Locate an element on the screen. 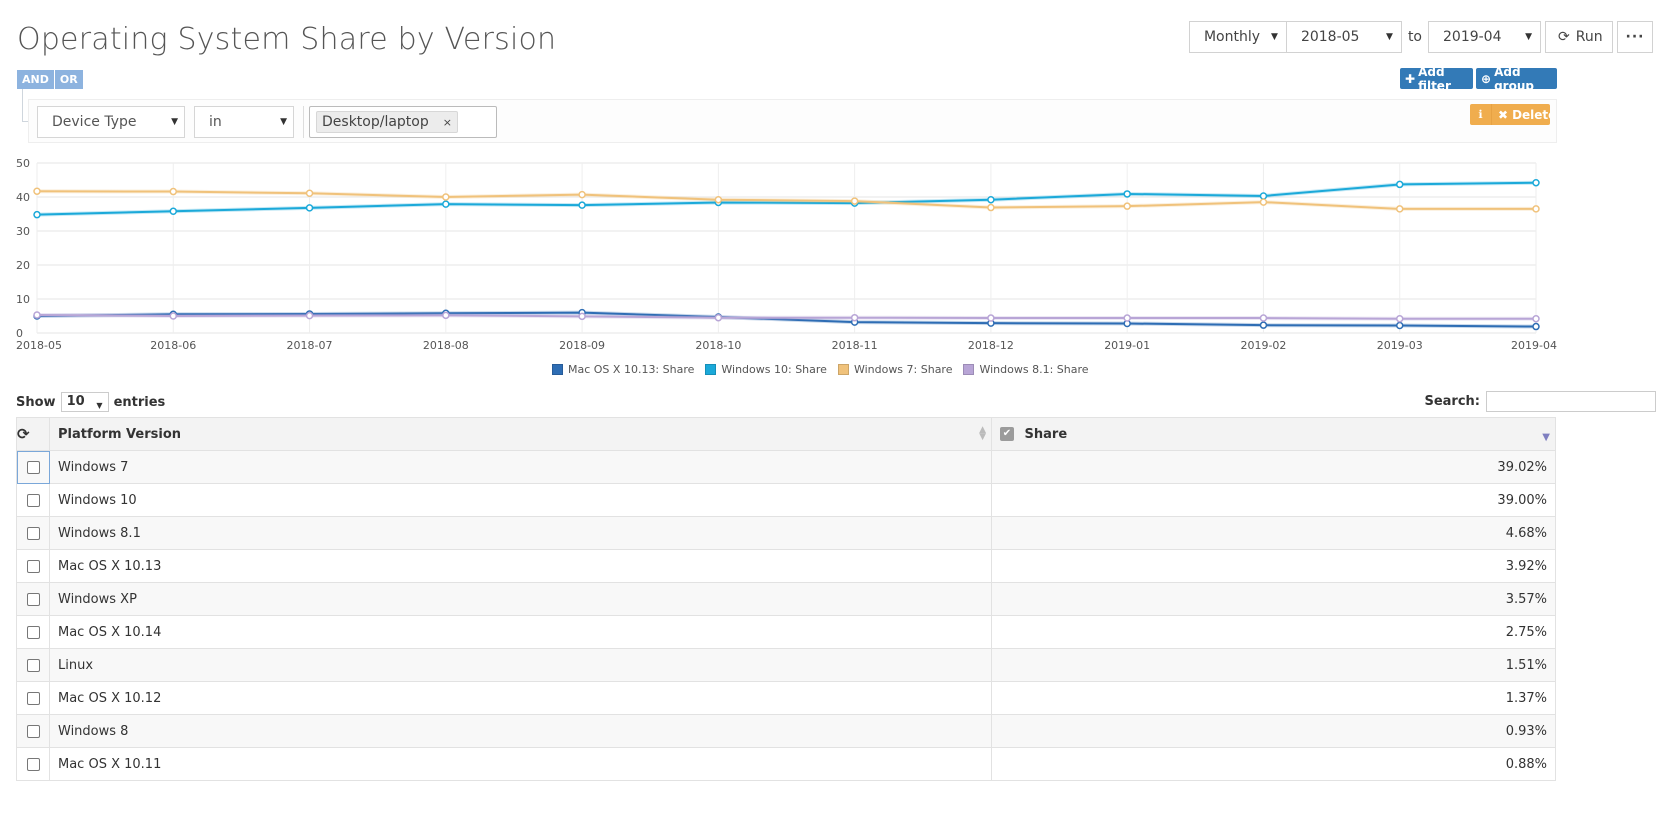 This screenshot has width=1661, height=833. filter-field-select: Device Type ▼ is located at coordinates (111, 122).